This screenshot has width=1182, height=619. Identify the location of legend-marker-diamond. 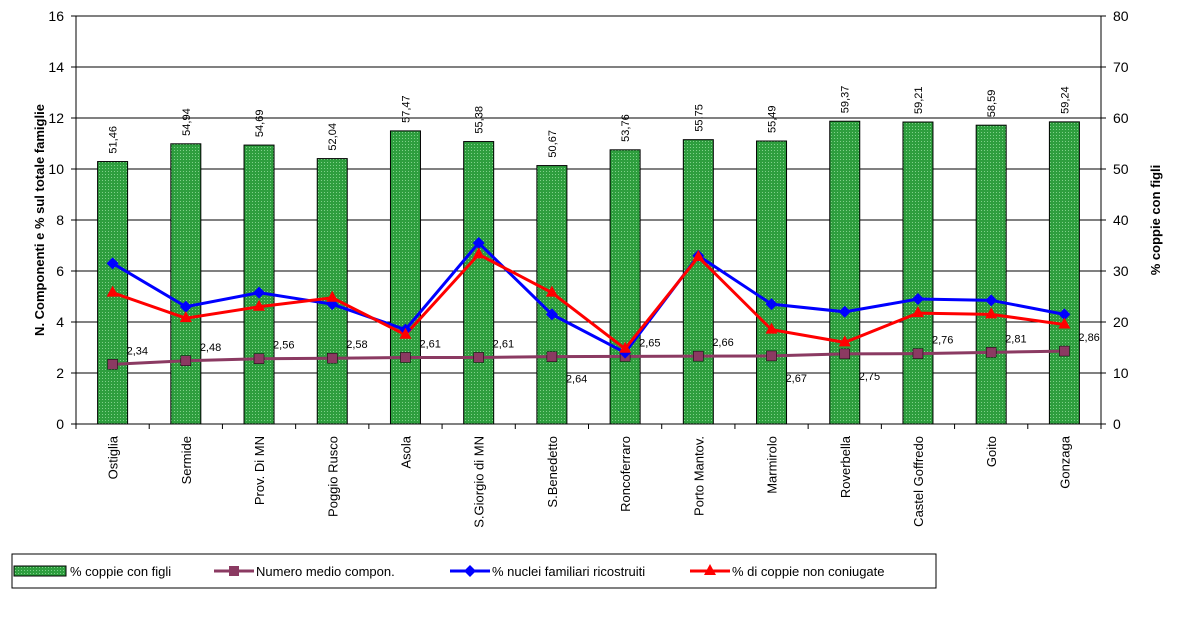
(470, 571).